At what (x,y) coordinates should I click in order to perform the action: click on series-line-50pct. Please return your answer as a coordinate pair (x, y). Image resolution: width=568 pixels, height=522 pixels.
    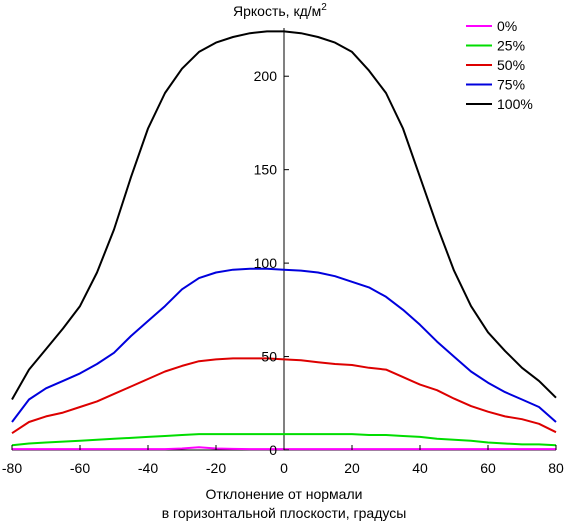
    Looking at the image, I should click on (284, 396).